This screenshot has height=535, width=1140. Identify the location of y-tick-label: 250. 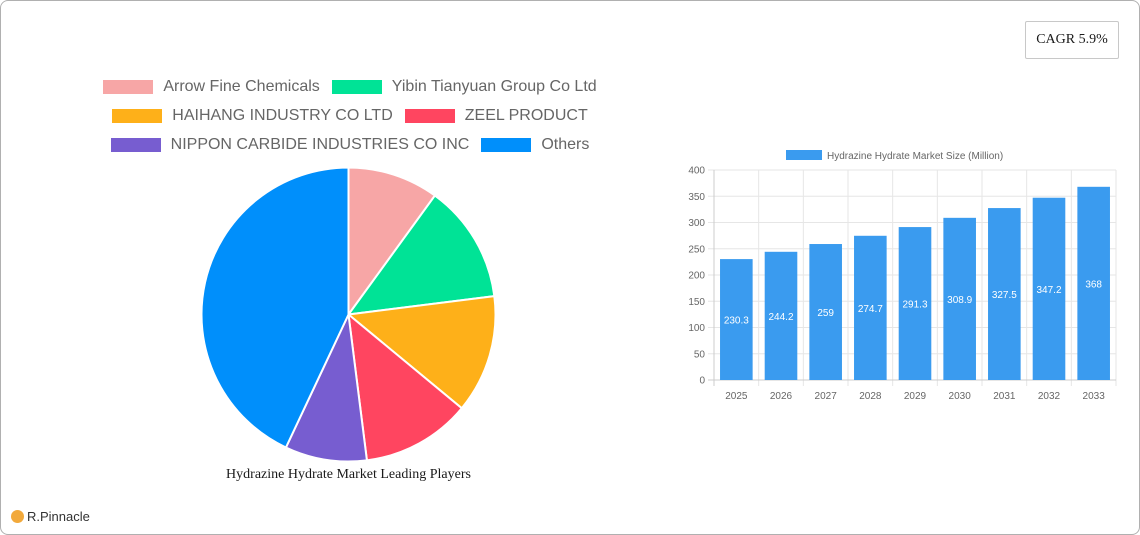
(696, 249).